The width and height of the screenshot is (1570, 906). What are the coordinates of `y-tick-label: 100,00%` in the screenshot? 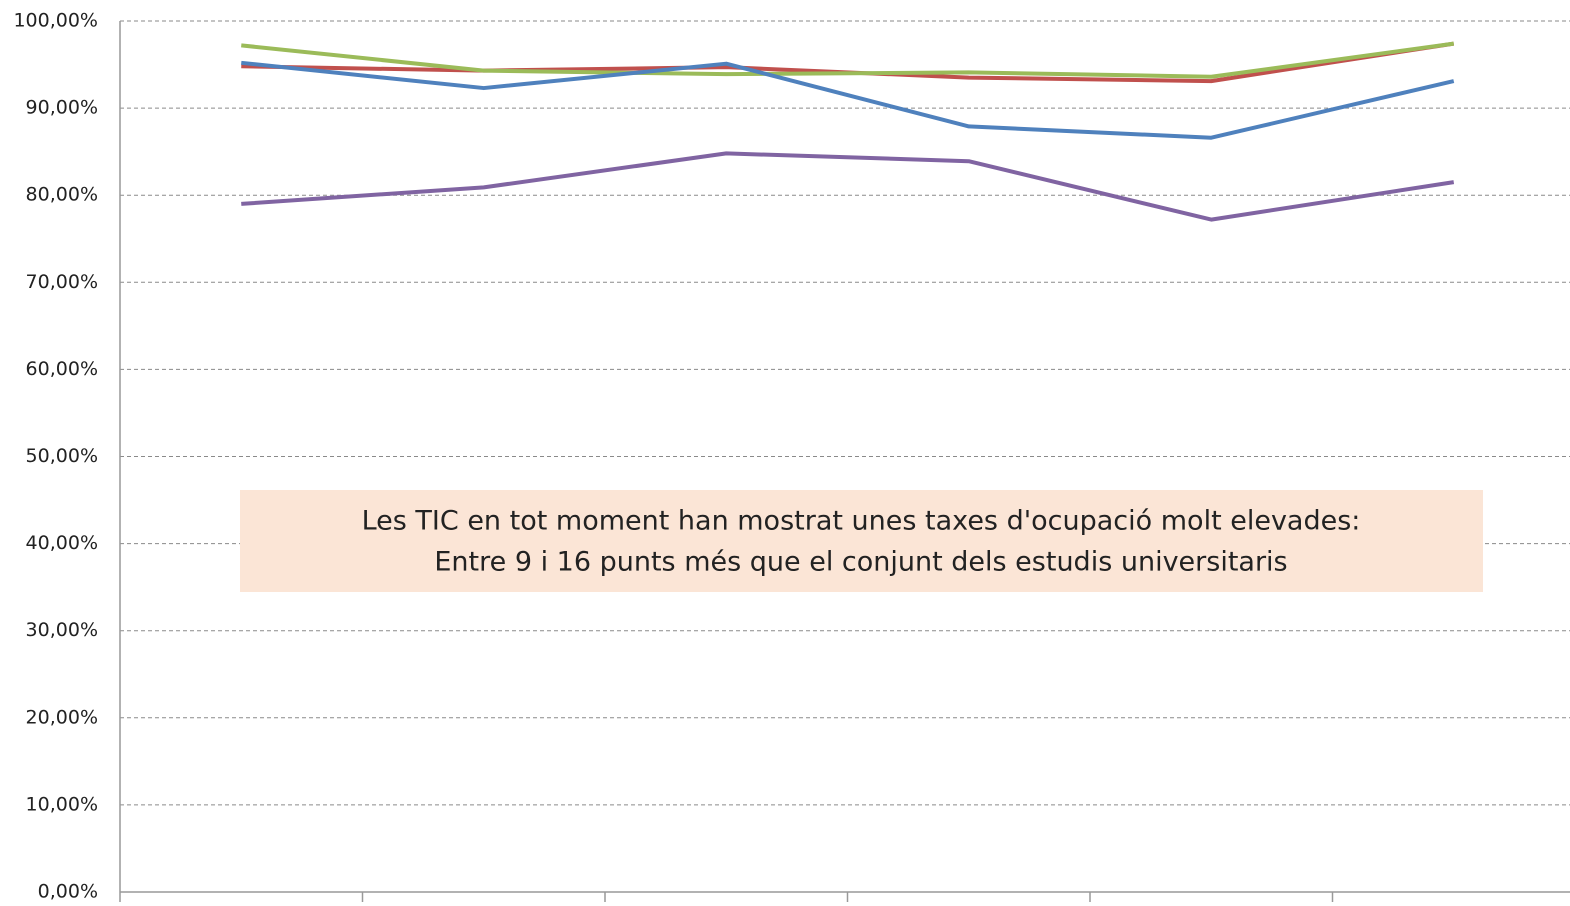 It's located at (55, 21).